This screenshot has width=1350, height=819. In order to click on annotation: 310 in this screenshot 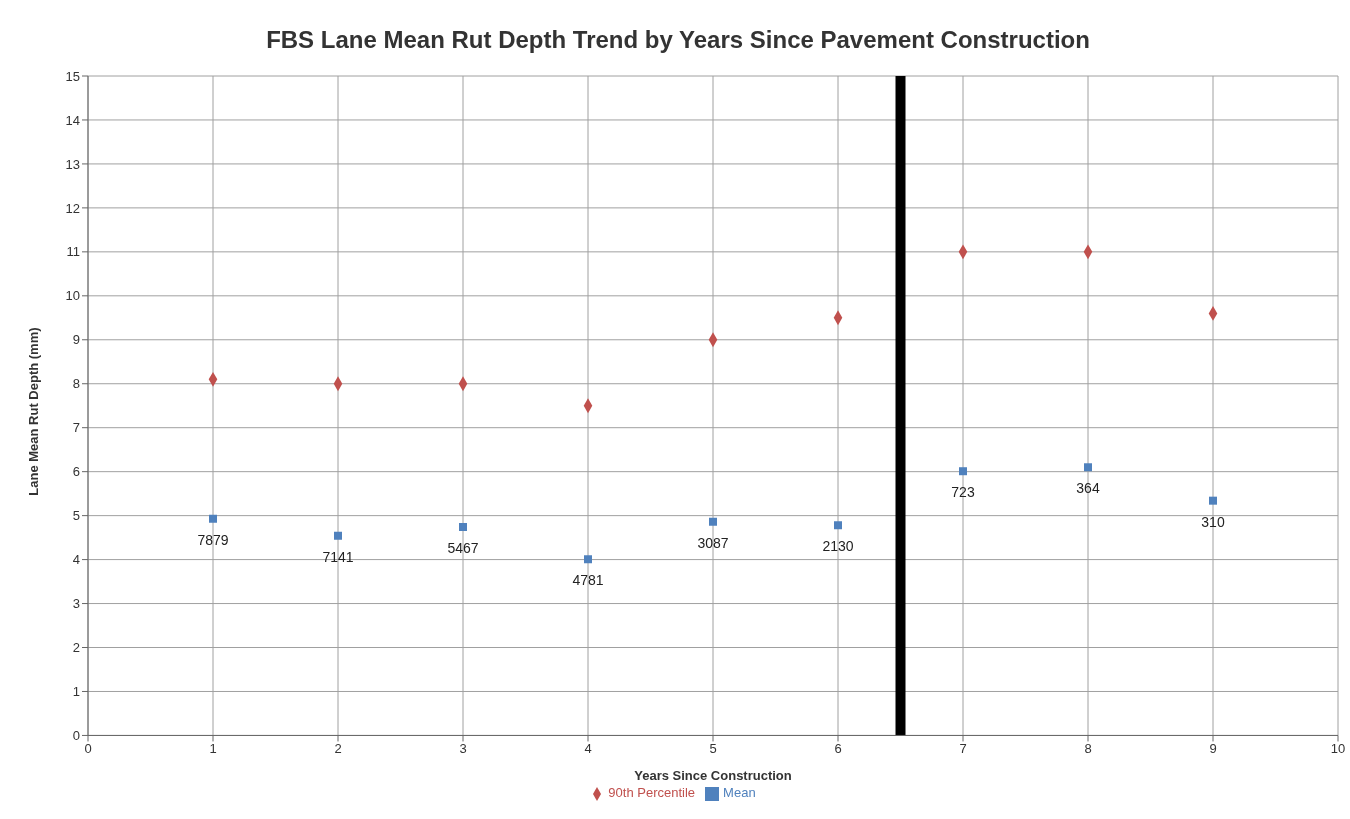, I will do `click(1213, 521)`.